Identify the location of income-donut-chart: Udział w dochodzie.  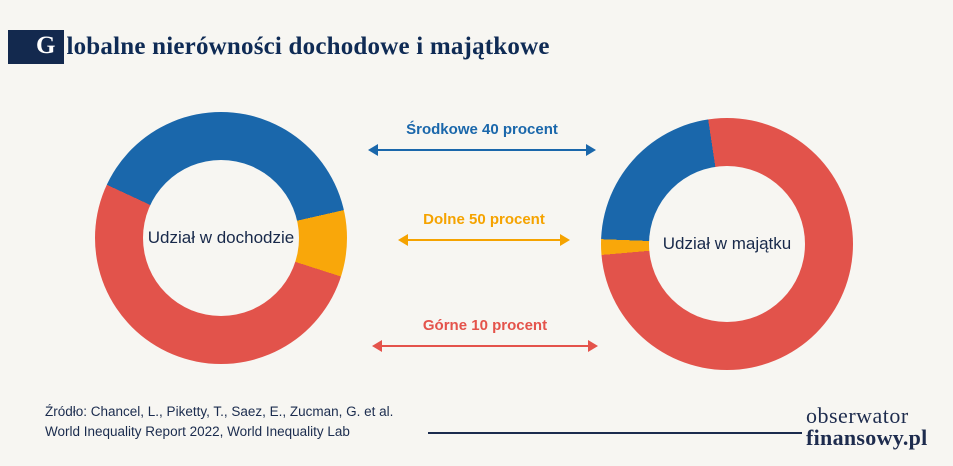
(221, 238).